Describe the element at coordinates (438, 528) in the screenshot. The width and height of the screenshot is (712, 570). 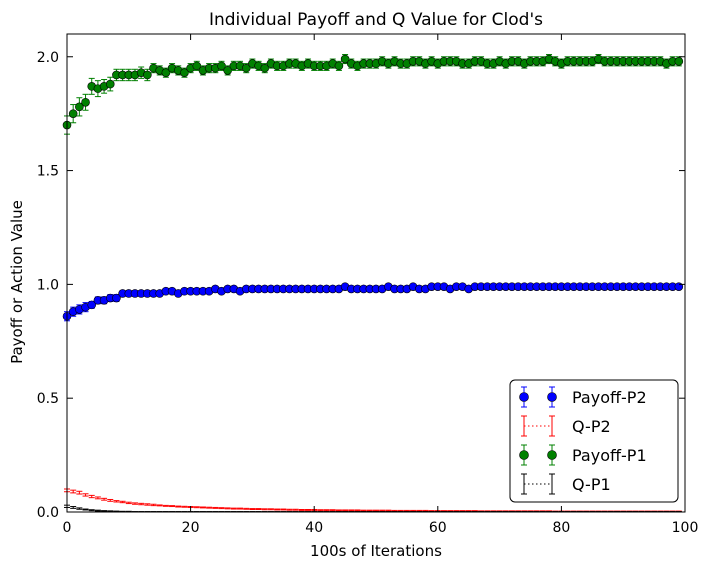
I see `x-tick-label: 60` at that location.